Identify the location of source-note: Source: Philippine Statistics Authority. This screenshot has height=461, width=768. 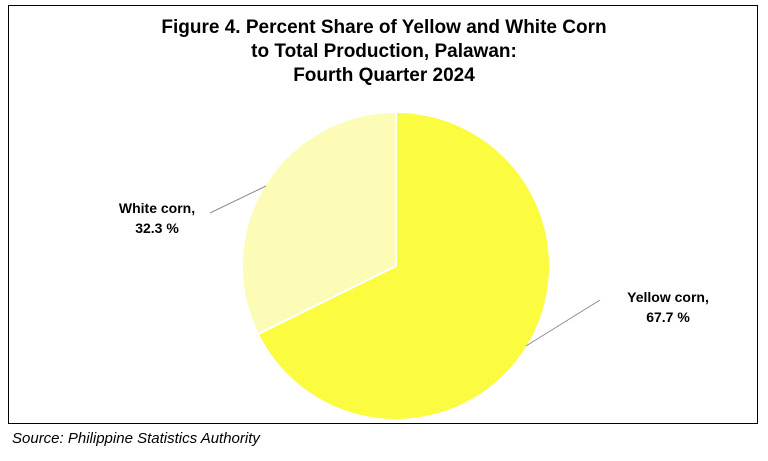
(136, 438).